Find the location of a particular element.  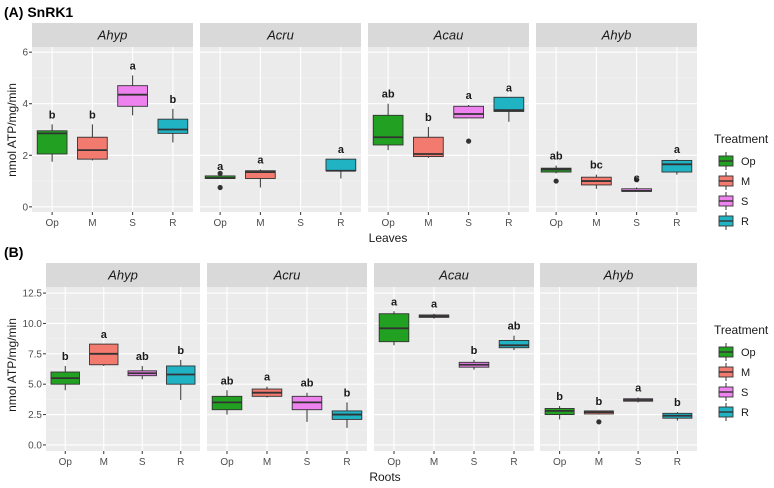

panel-a-box-ahyp-op is located at coordinates (52, 142).